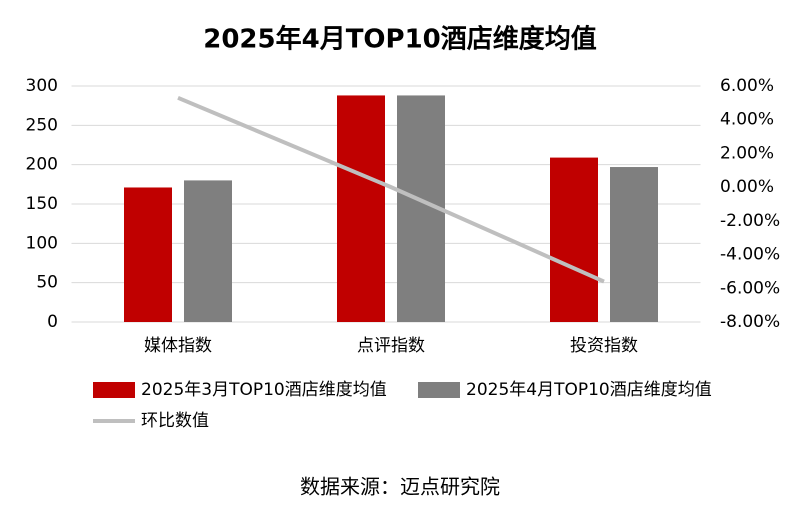 The height and width of the screenshot is (508, 800). I want to click on y-tick-label: 150, so click(42, 204).